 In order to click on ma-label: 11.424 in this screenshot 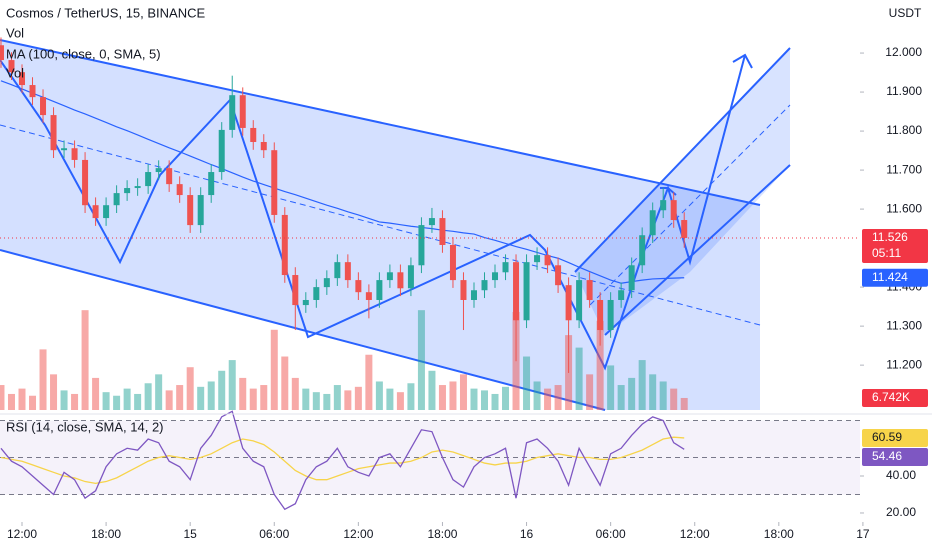, I will do `click(890, 277)`.